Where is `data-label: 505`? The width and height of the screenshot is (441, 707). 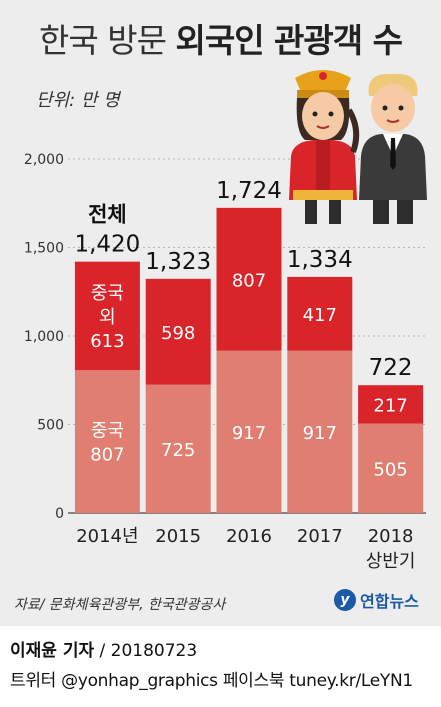
data-label: 505 is located at coordinates (390, 469).